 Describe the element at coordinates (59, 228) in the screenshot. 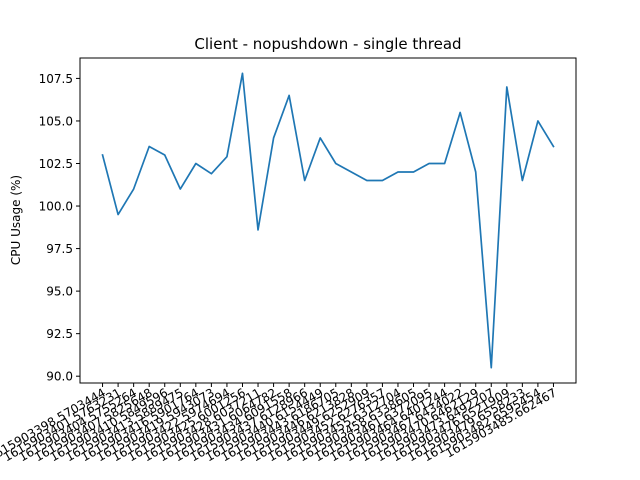

I see `y-axis-ticks: 90.0 92.5 95.0 97.5 100.0 102.5 105.0 107.5` at that location.